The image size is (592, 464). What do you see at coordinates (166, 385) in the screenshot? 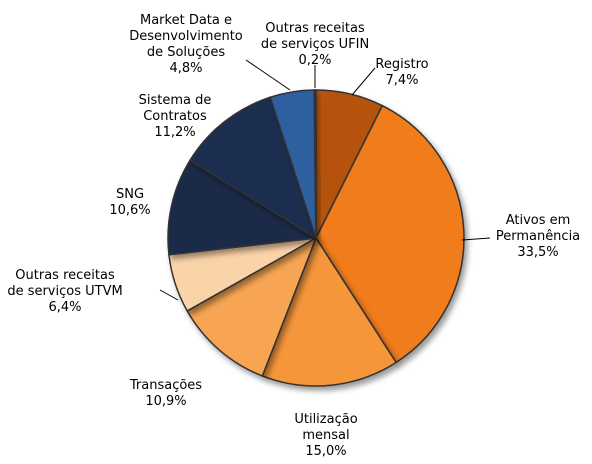
I see `category-label: Transações` at bounding box center [166, 385].